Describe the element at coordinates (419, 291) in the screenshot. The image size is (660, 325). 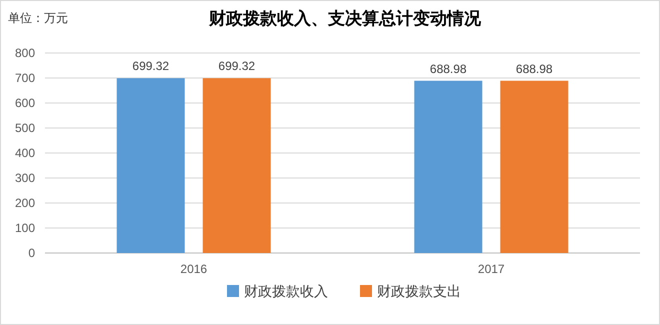
I see `legend-label: 财政拨款支出` at that location.